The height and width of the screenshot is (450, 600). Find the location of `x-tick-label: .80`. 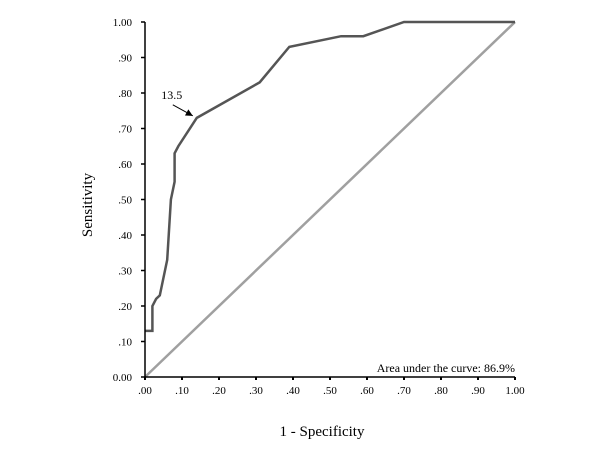

x-tick-label: .80 is located at coordinates (441, 391).